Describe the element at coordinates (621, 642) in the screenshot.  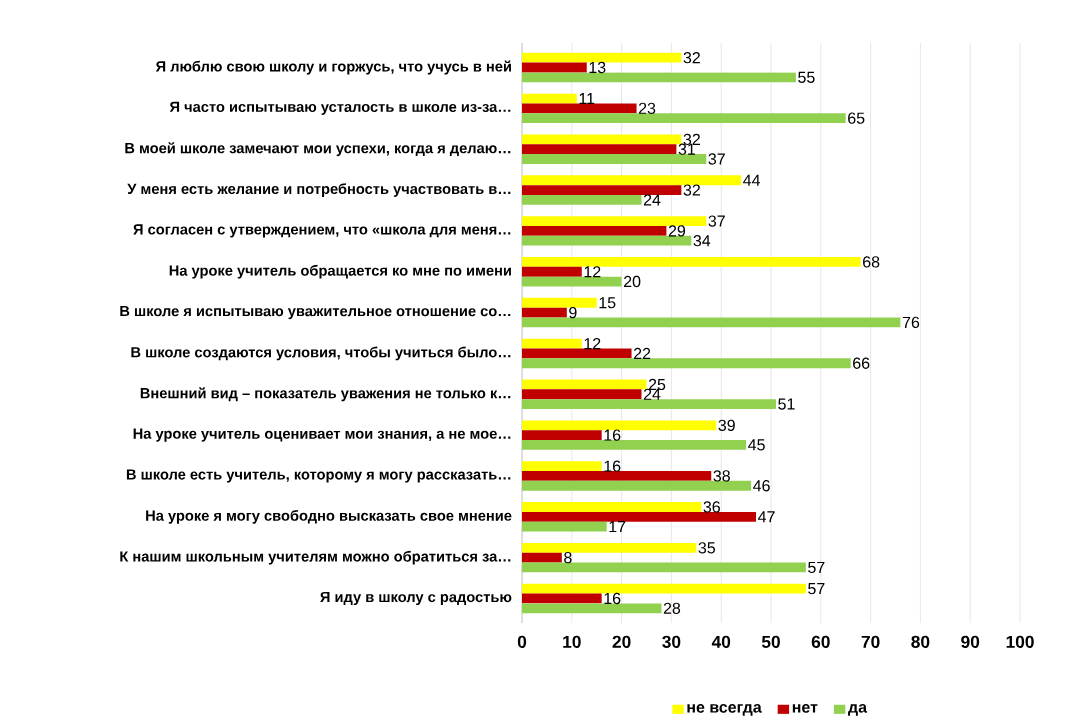
I see `x-tick-label: 20` at that location.